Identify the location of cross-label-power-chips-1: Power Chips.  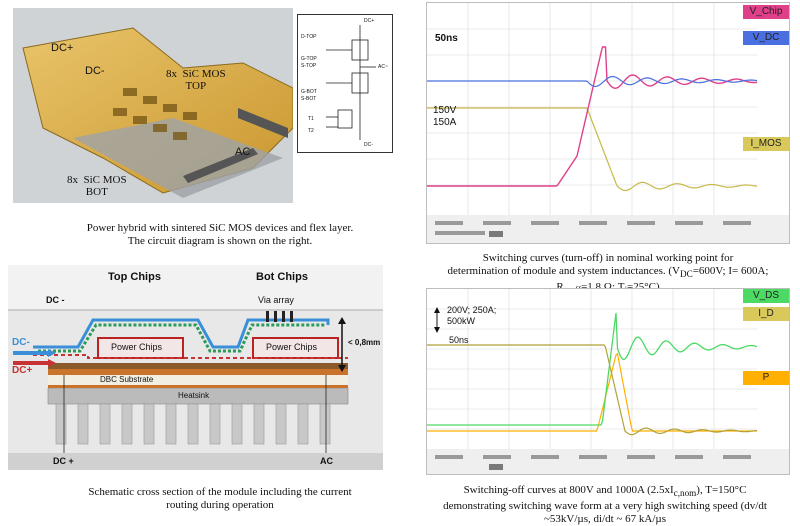
(137, 347).